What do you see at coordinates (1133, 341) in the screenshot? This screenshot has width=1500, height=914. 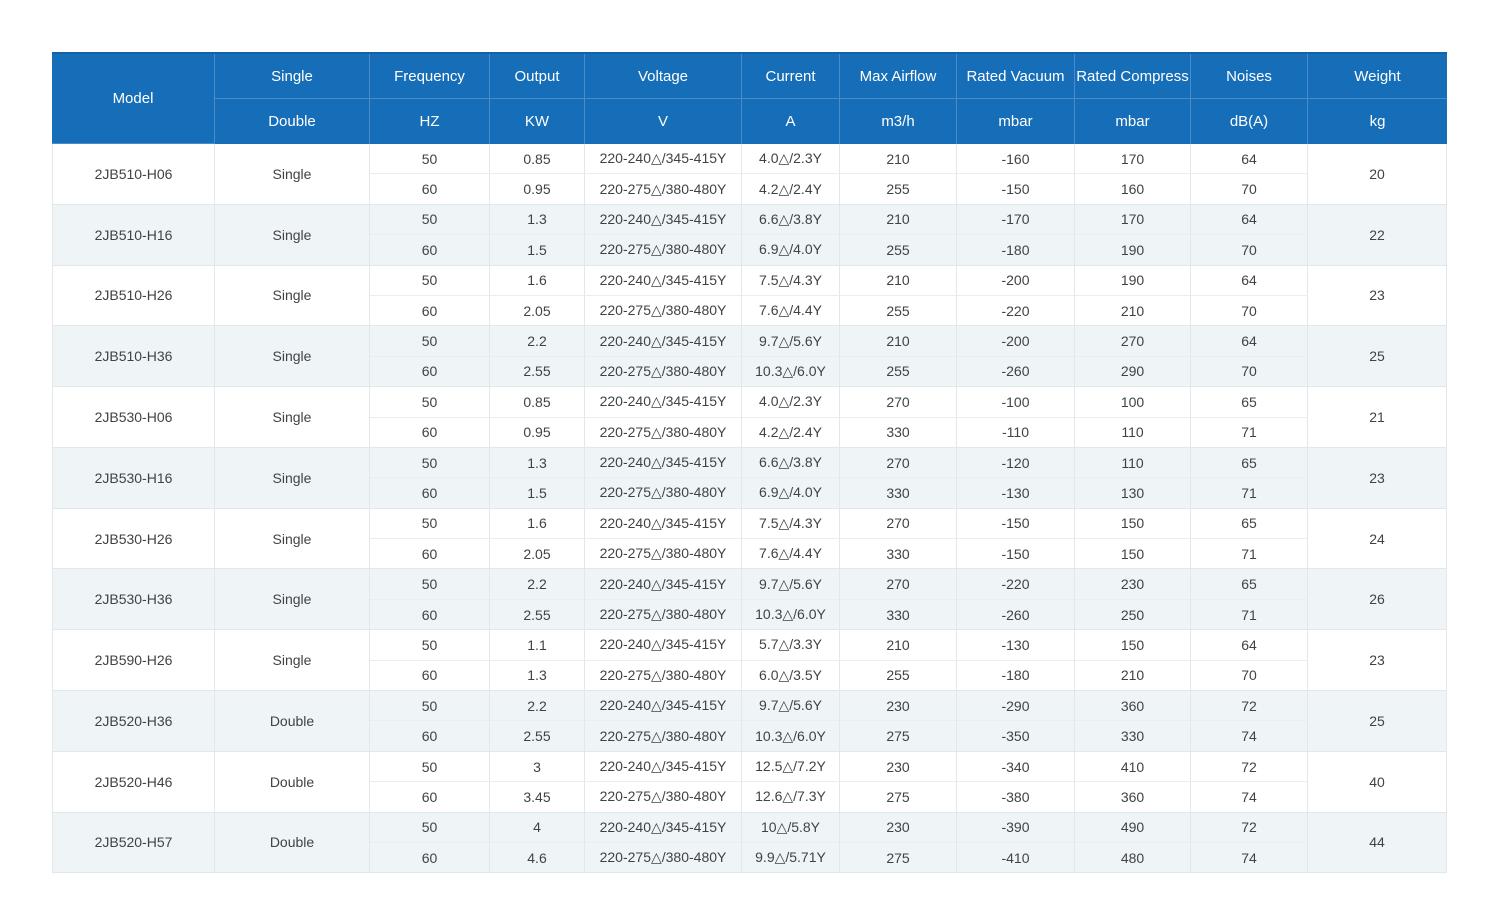 I see `rated-compress-cell: 270` at bounding box center [1133, 341].